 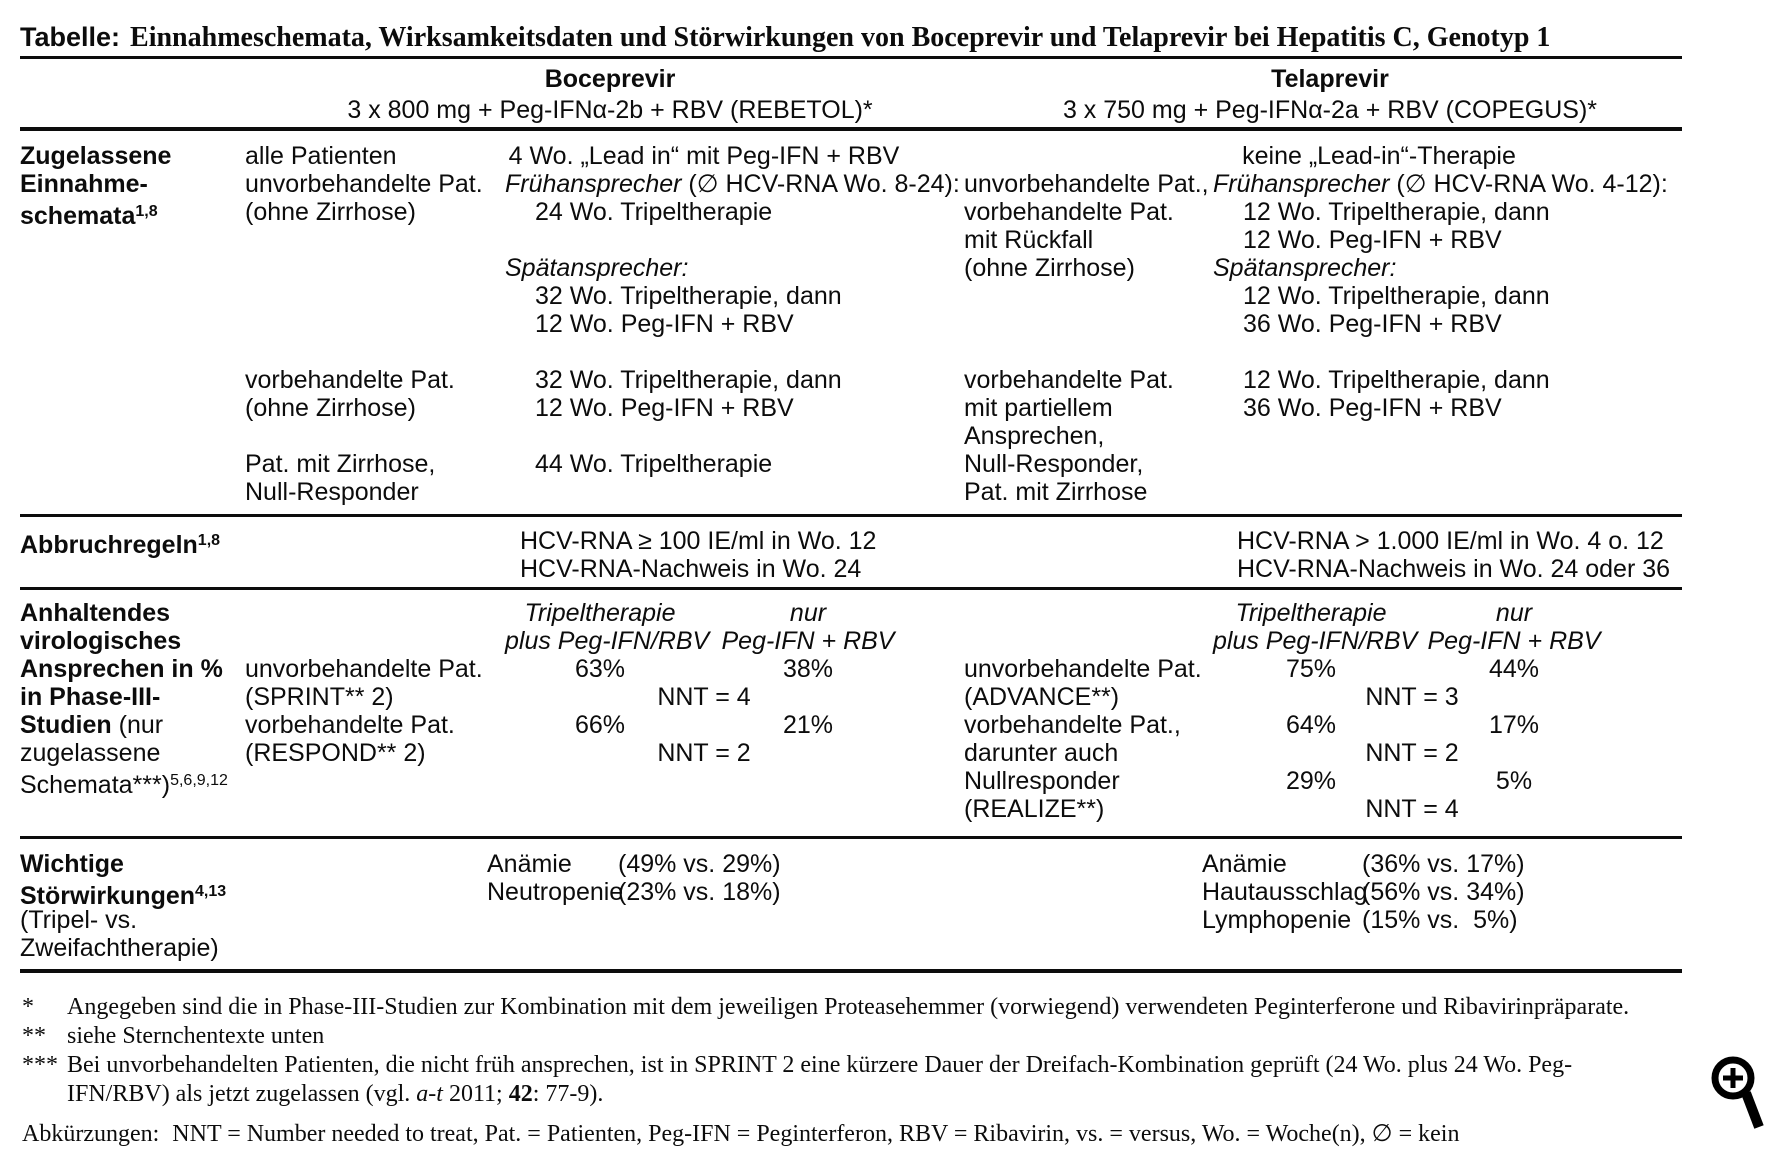 I want to click on footnote-marker: *, so click(x=28, y=1007).